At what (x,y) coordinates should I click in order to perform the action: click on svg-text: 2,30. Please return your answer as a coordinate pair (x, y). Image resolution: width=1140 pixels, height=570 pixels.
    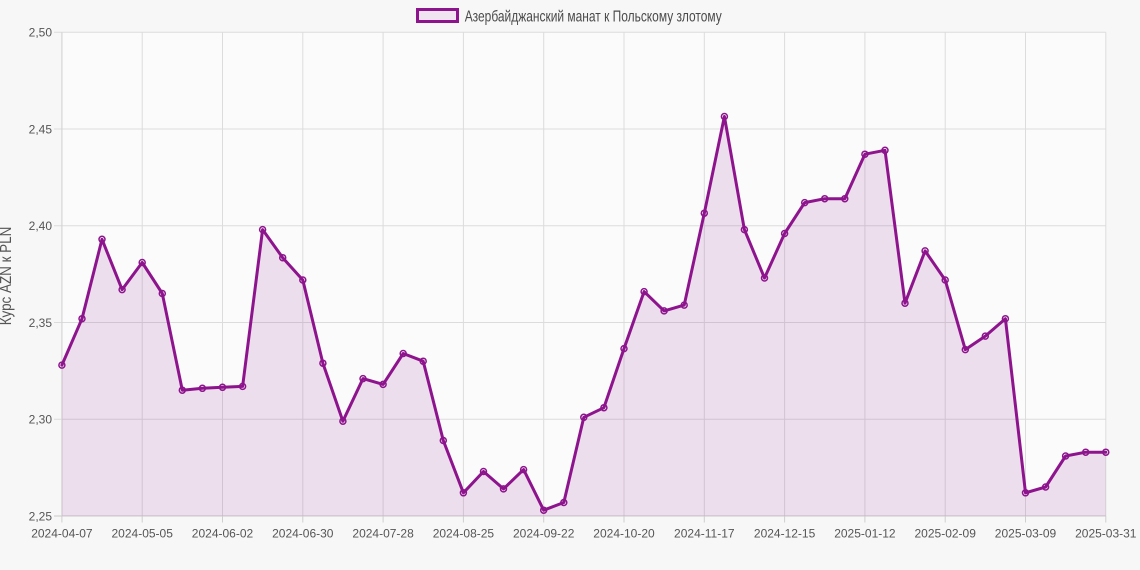
    Looking at the image, I should click on (41, 420).